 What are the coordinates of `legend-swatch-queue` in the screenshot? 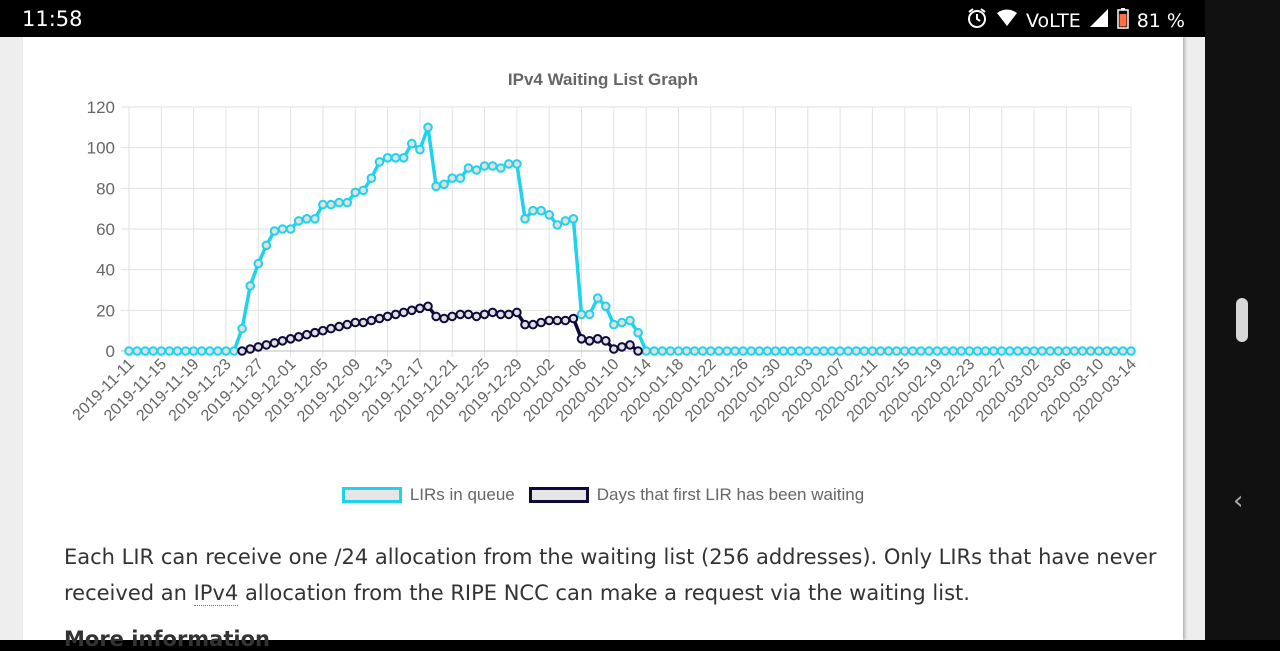 It's located at (371, 495).